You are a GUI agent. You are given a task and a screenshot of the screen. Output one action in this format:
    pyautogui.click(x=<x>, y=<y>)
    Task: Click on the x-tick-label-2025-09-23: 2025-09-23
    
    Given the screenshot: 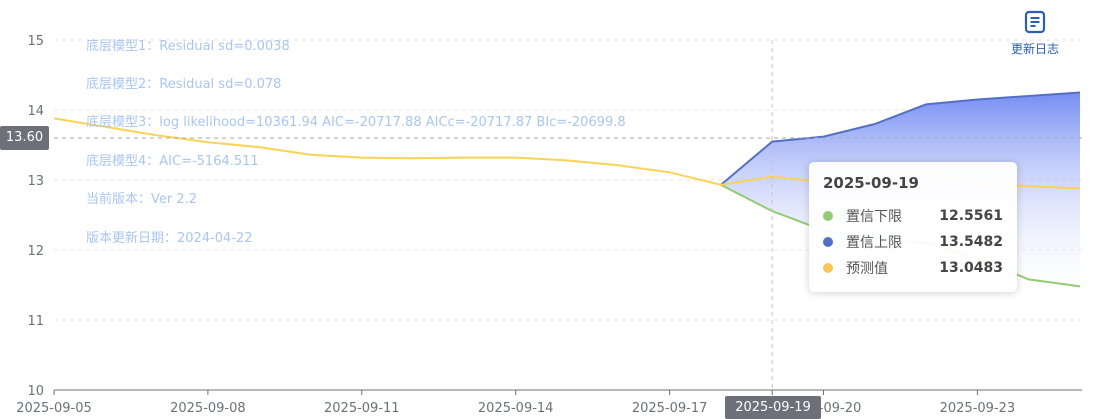 What is the action you would take?
    pyautogui.click(x=978, y=408)
    